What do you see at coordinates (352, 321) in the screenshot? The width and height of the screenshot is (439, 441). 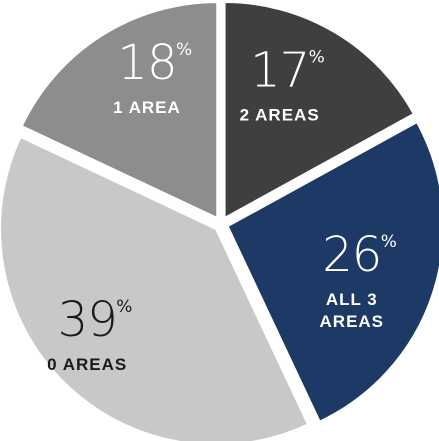 I see `slice-category-label: AREAS` at bounding box center [352, 321].